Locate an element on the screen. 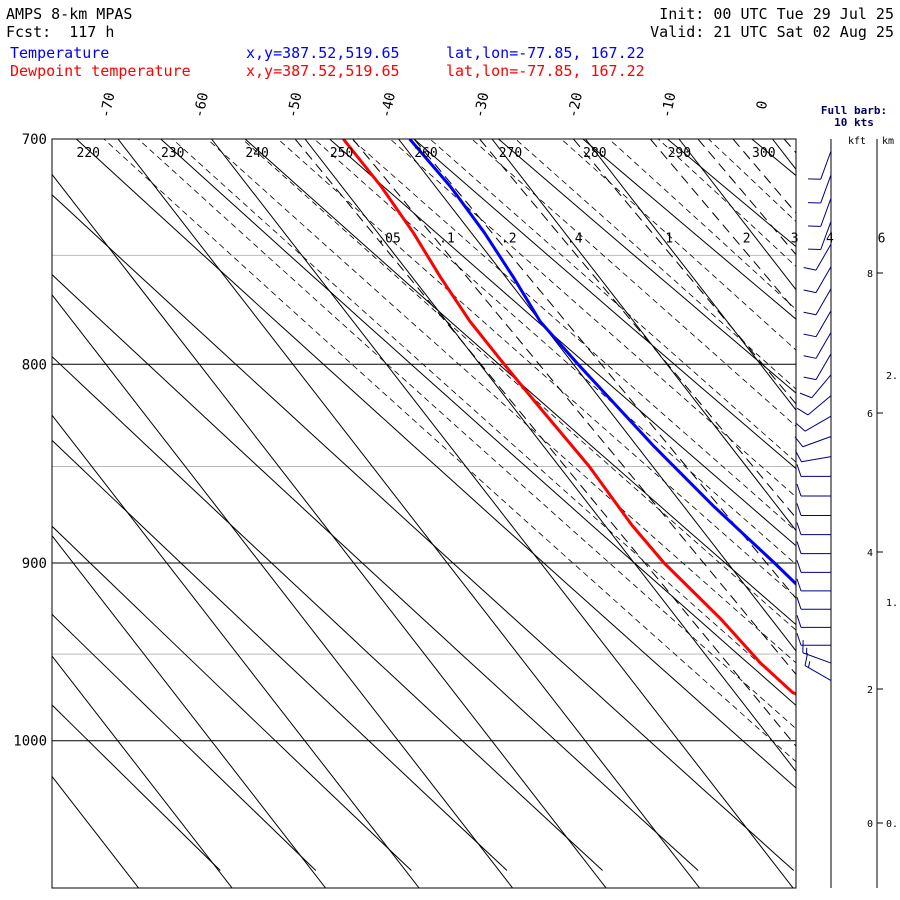 The image size is (900, 900). model-title: AMPS 8-km MPAS is located at coordinates (69, 14).